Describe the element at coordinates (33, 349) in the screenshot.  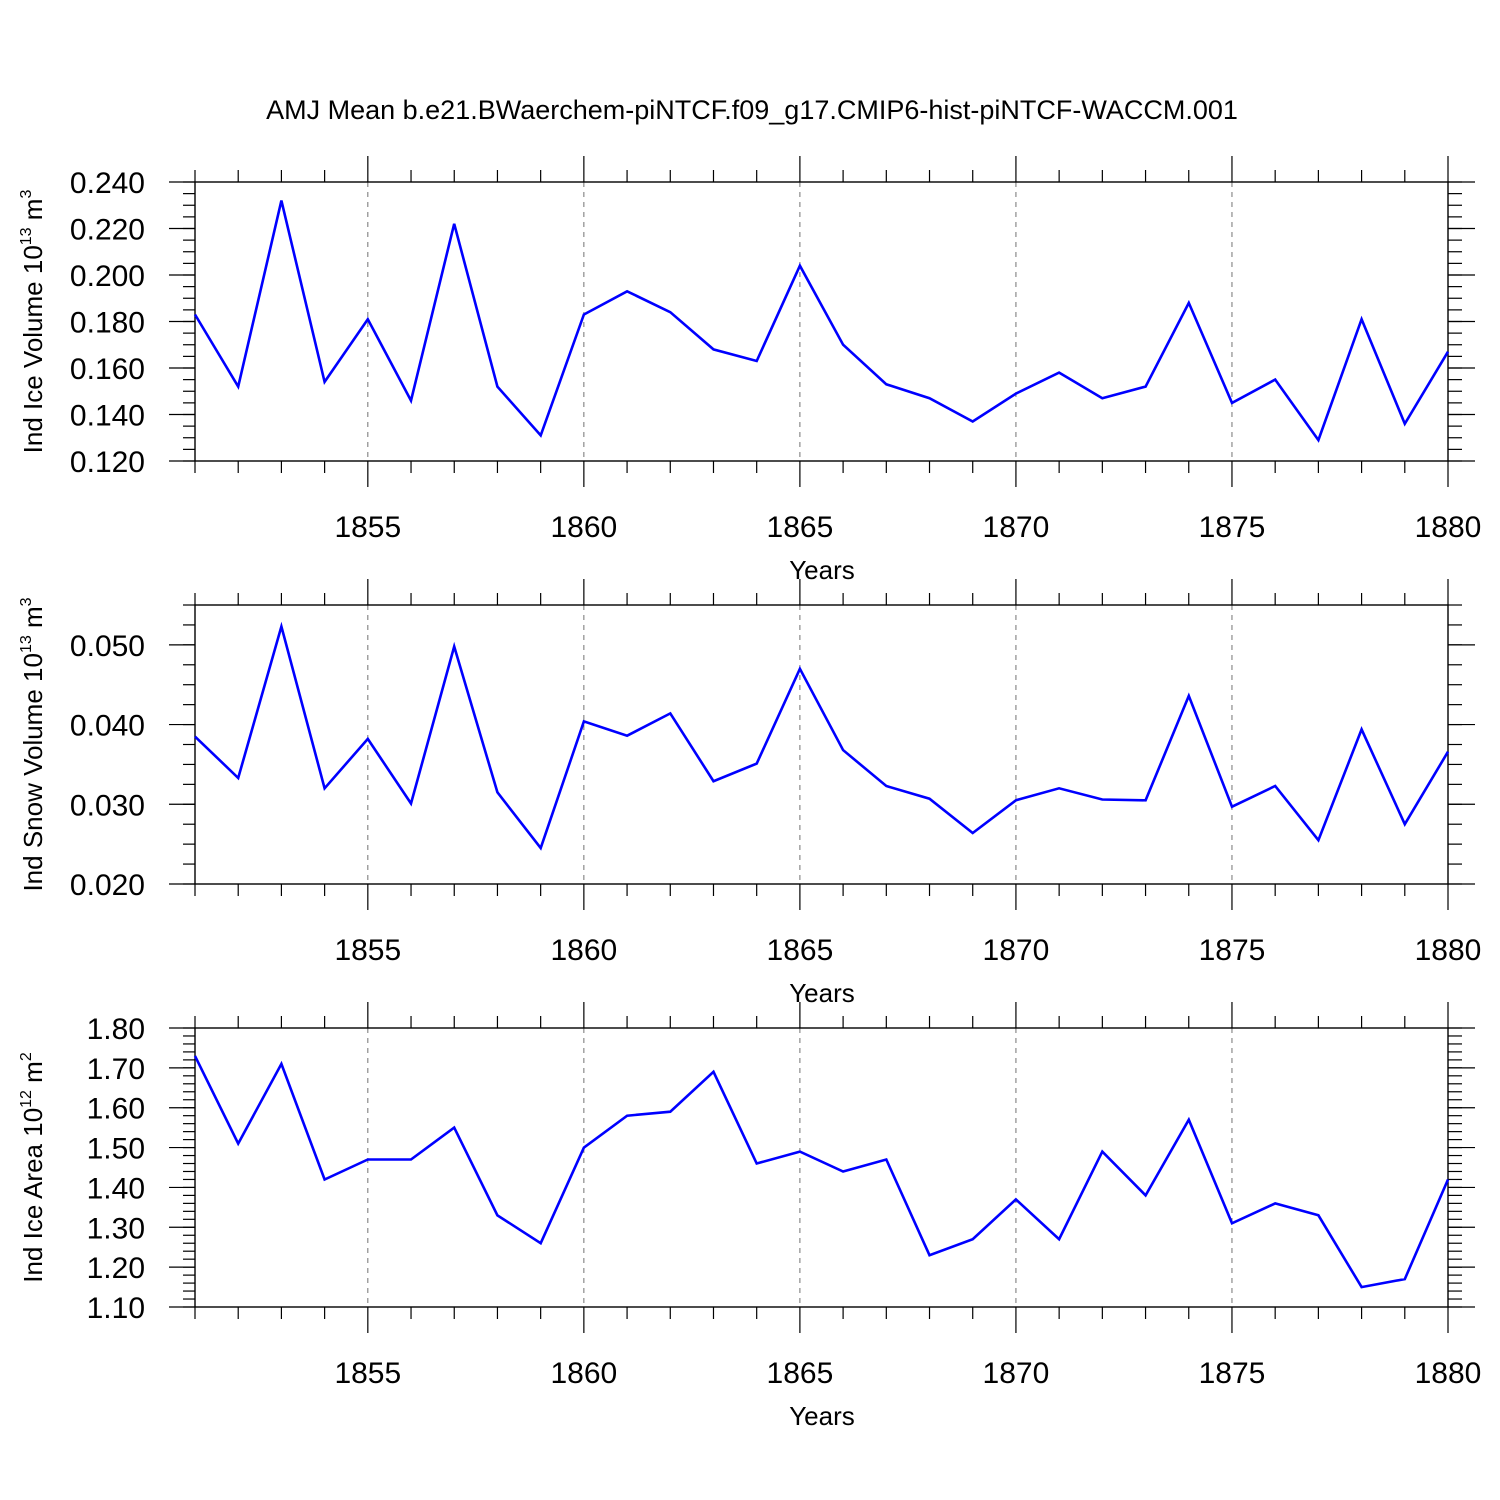
I see `y-axis-label-main: Ind Ice Volume 10` at that location.